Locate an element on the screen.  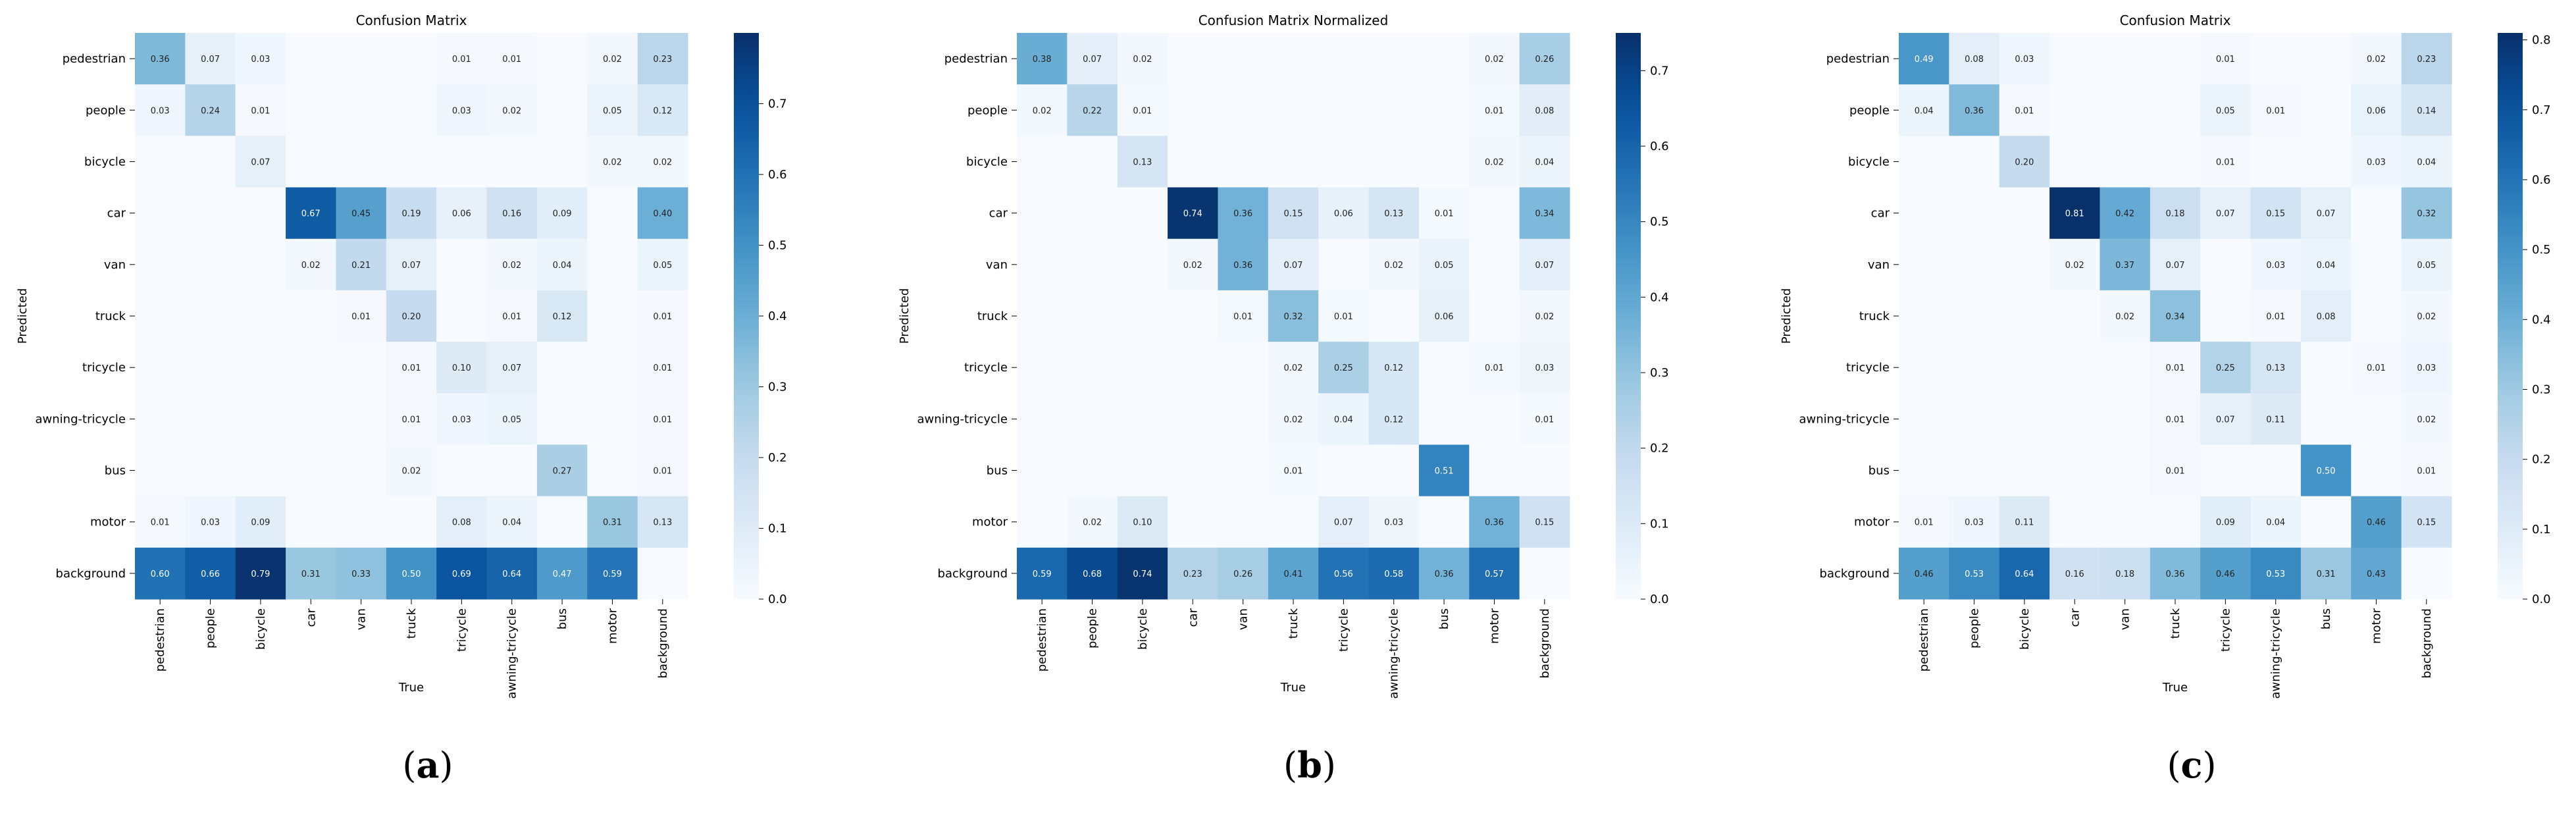
cell-value-label: 0.74 is located at coordinates (1142, 574).